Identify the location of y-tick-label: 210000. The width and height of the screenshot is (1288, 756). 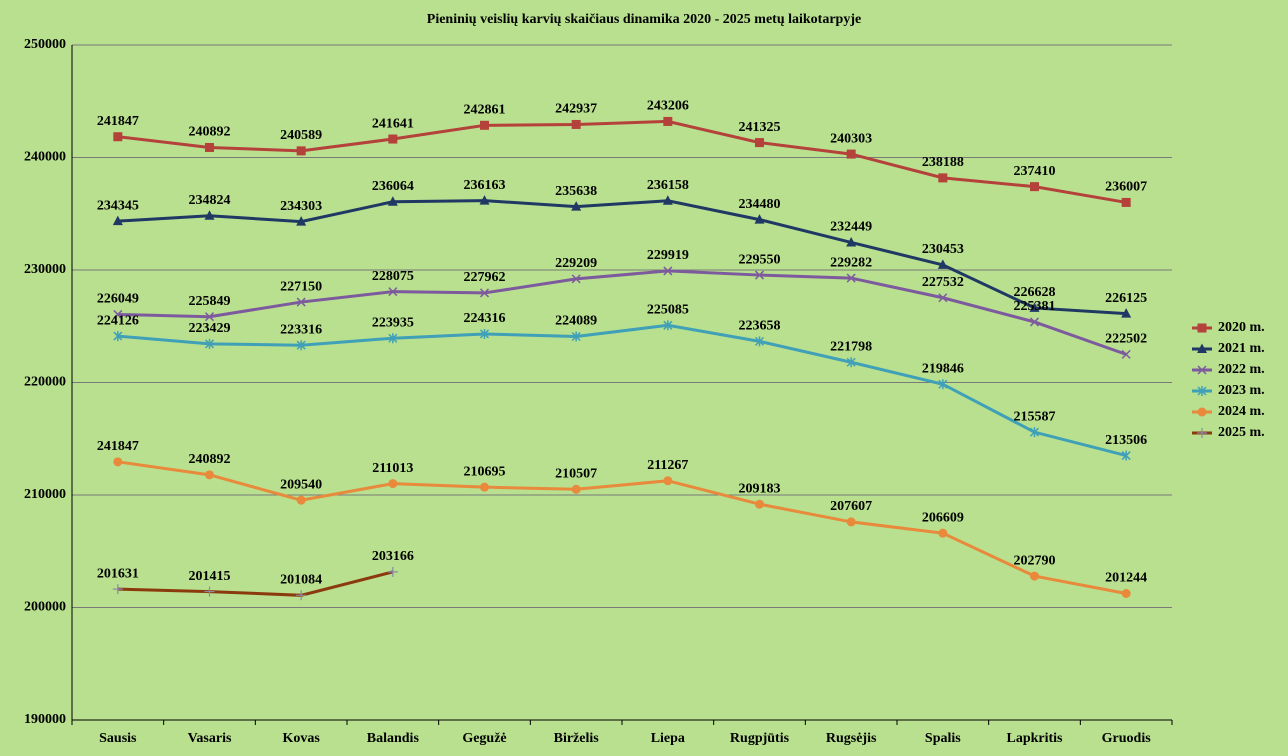
(45, 494).